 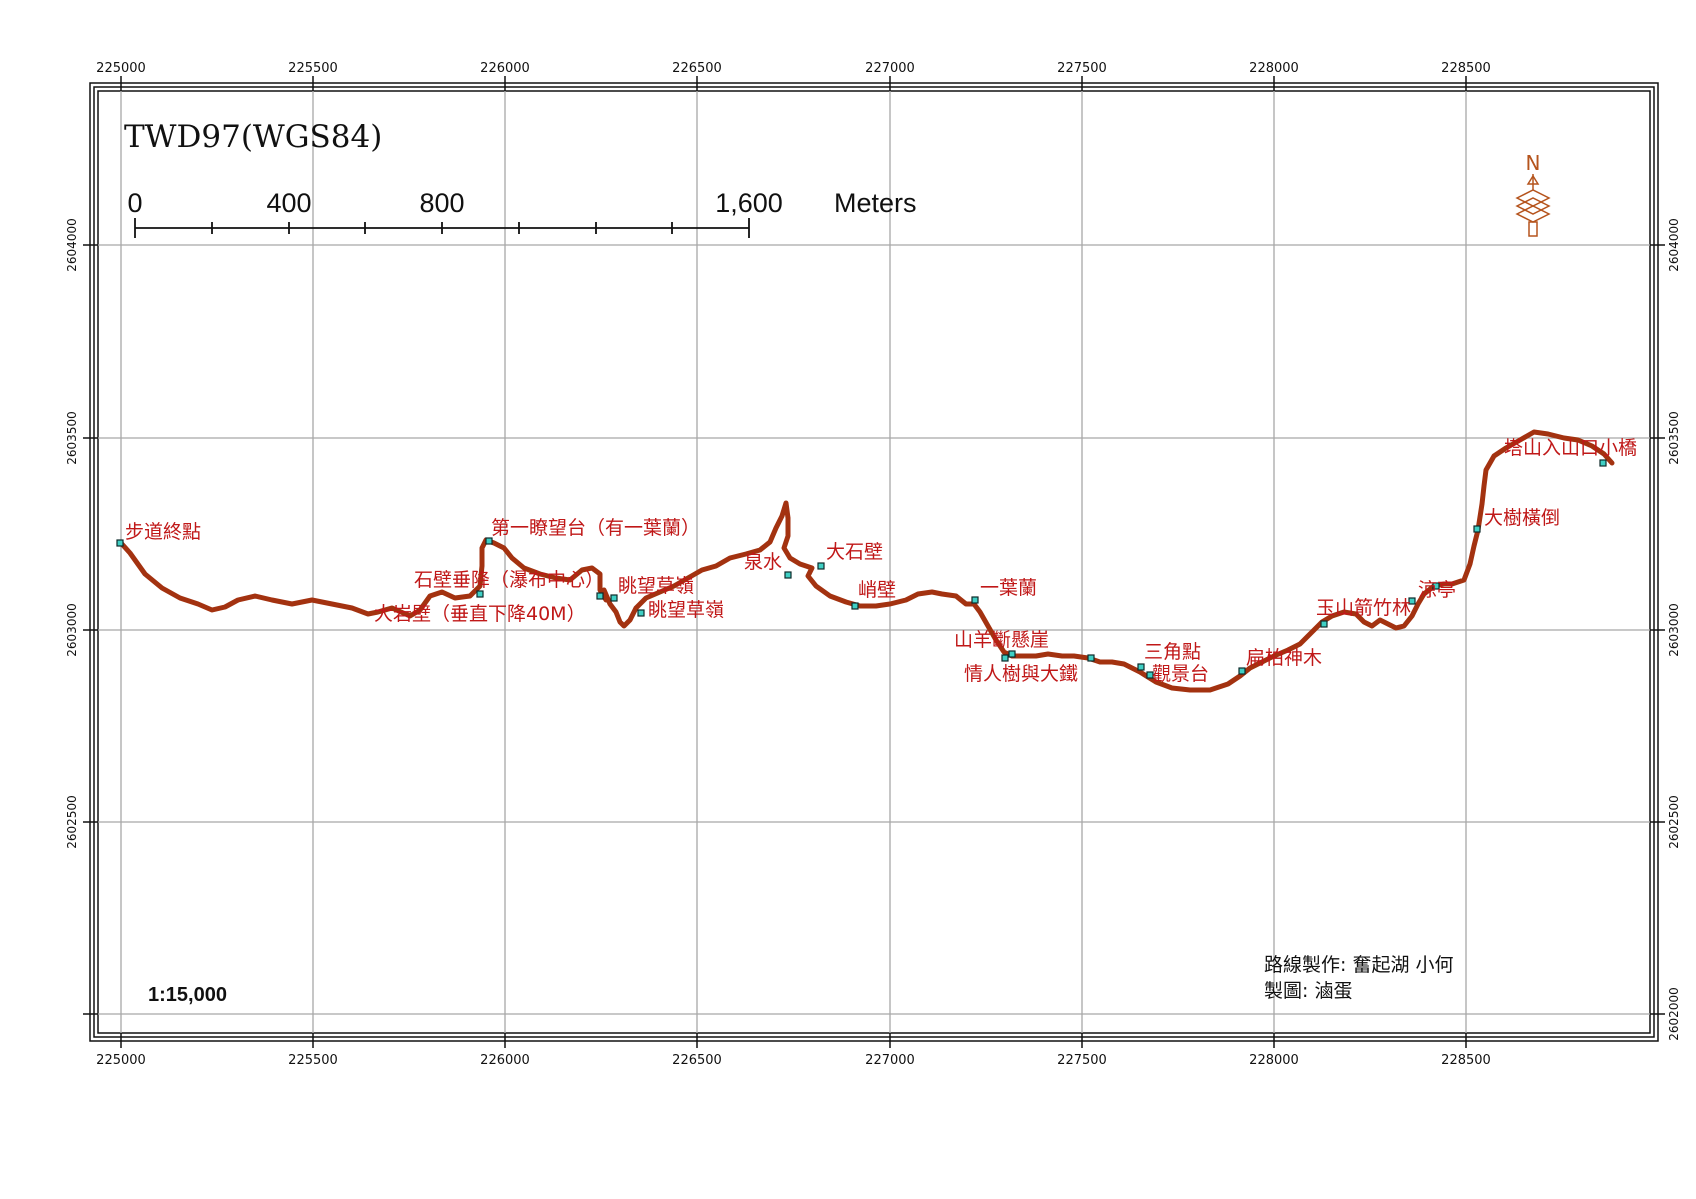 What do you see at coordinates (1021, 674) in the screenshot?
I see `waypoint-label: 情人樹與大鐵` at bounding box center [1021, 674].